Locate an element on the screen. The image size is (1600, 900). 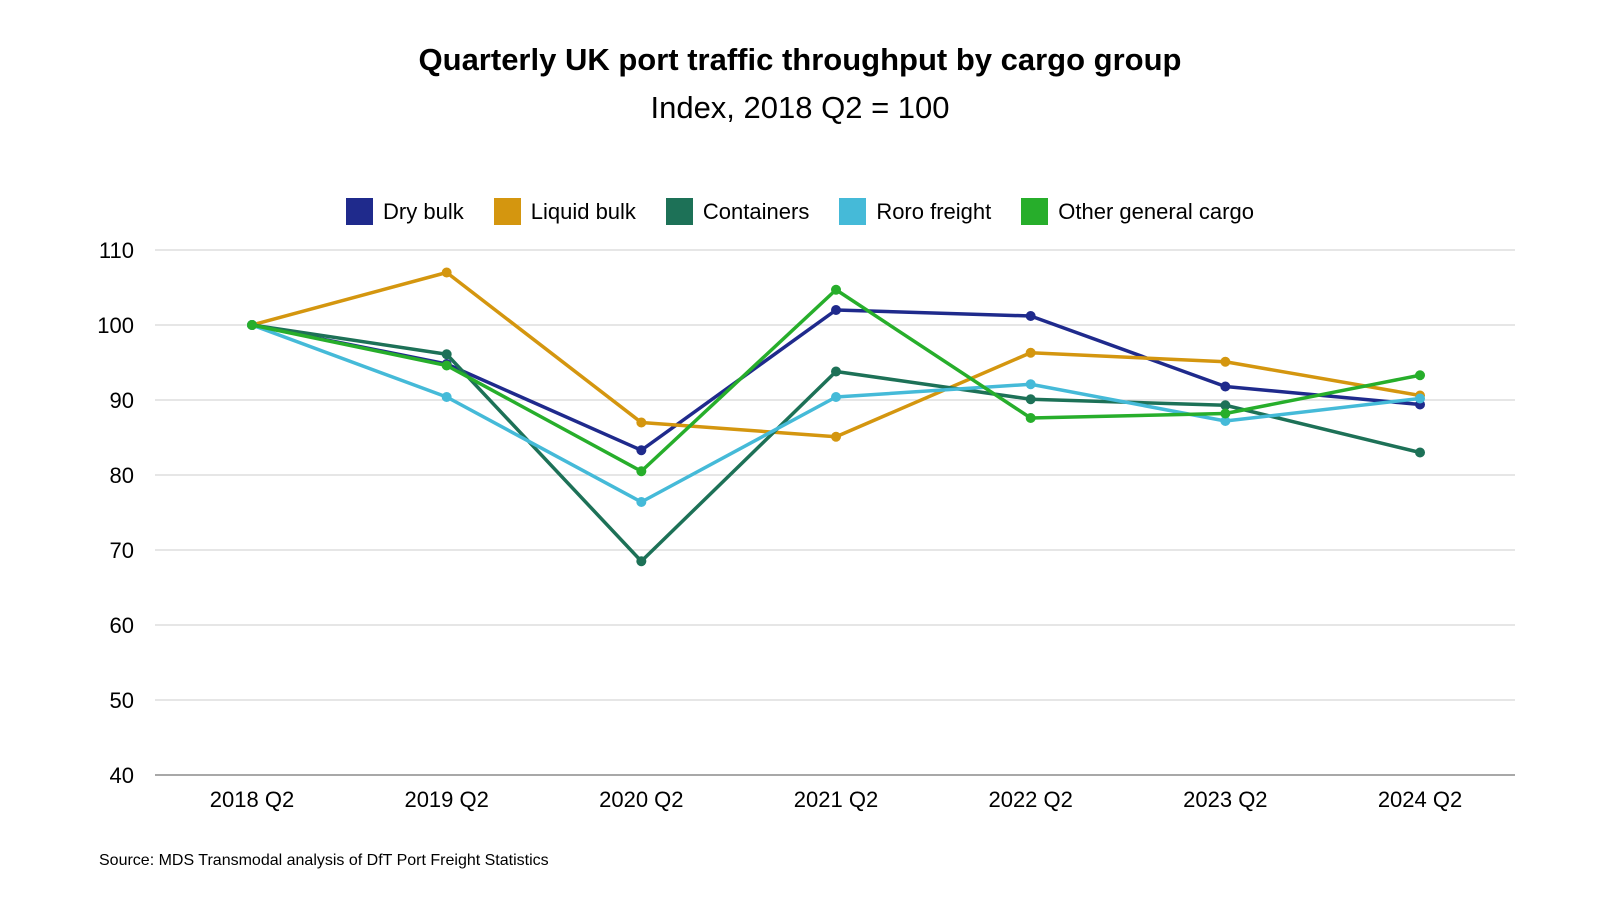
y-tick-label: 80 is located at coordinates (122, 475).